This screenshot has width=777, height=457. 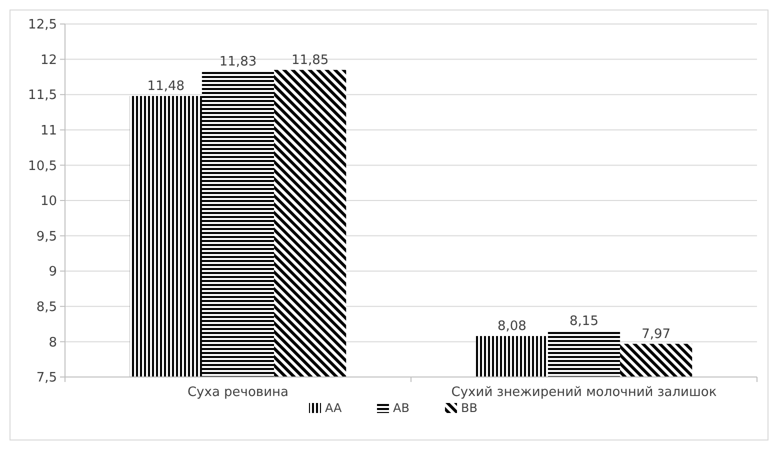 I want to click on legend-label: AB, so click(x=401, y=408).